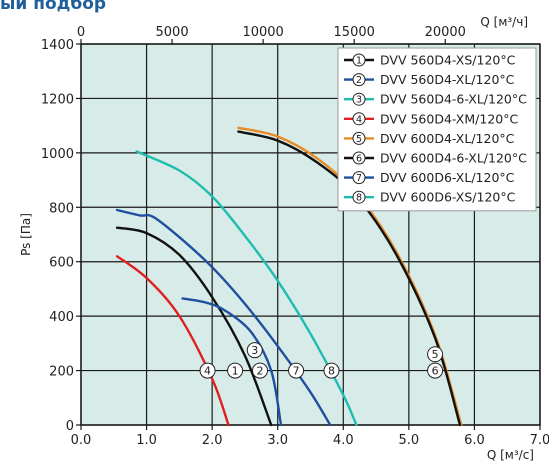  What do you see at coordinates (447, 79) in the screenshot?
I see `legend-entry-2: DVV 560D4-XL/120°C` at bounding box center [447, 79].